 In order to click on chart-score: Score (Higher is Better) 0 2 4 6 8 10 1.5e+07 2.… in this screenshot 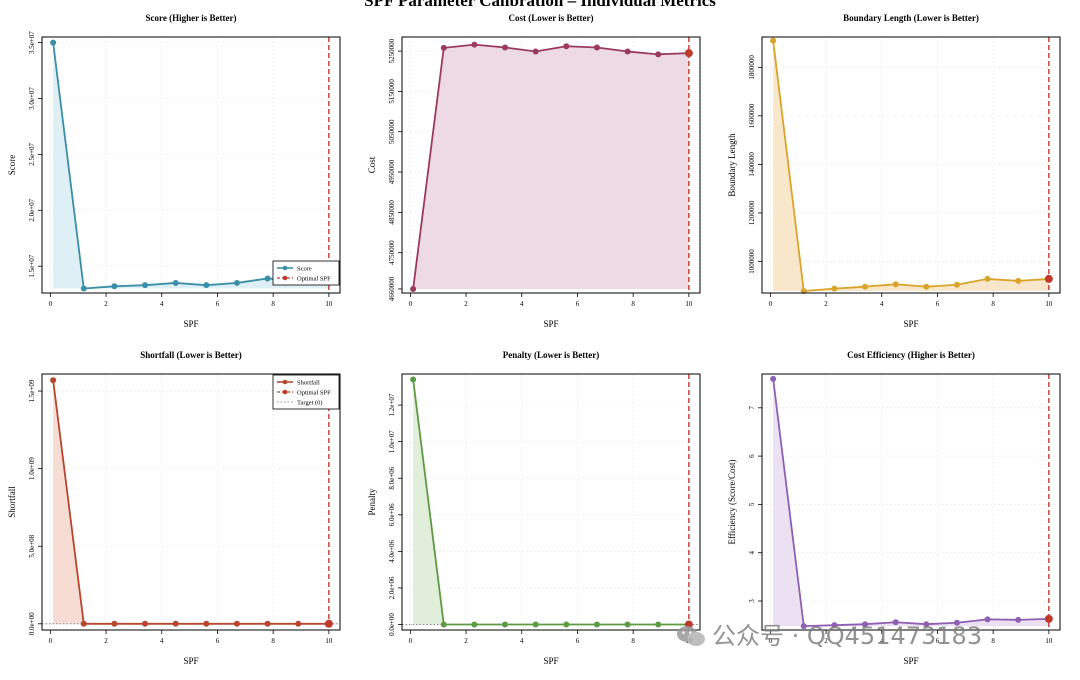, I will do `click(174, 171)`.